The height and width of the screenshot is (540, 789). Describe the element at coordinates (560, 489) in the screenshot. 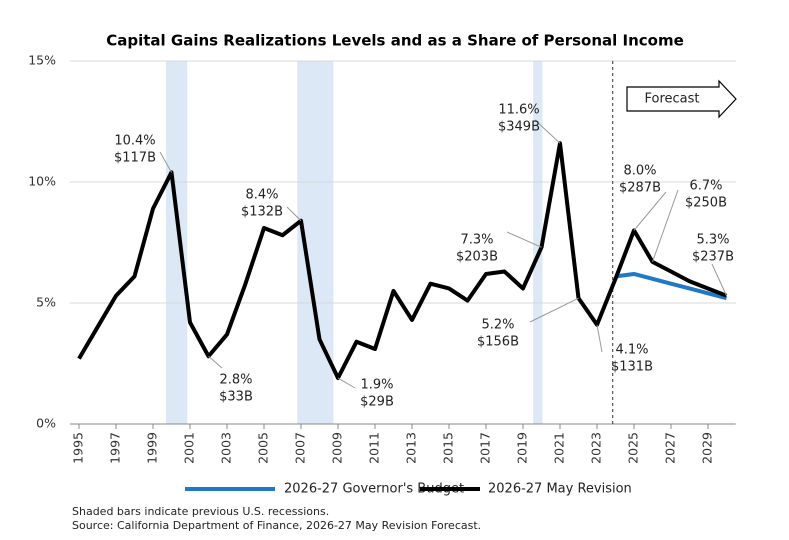

I see `legend-label: 2026-27 May Revision` at that location.